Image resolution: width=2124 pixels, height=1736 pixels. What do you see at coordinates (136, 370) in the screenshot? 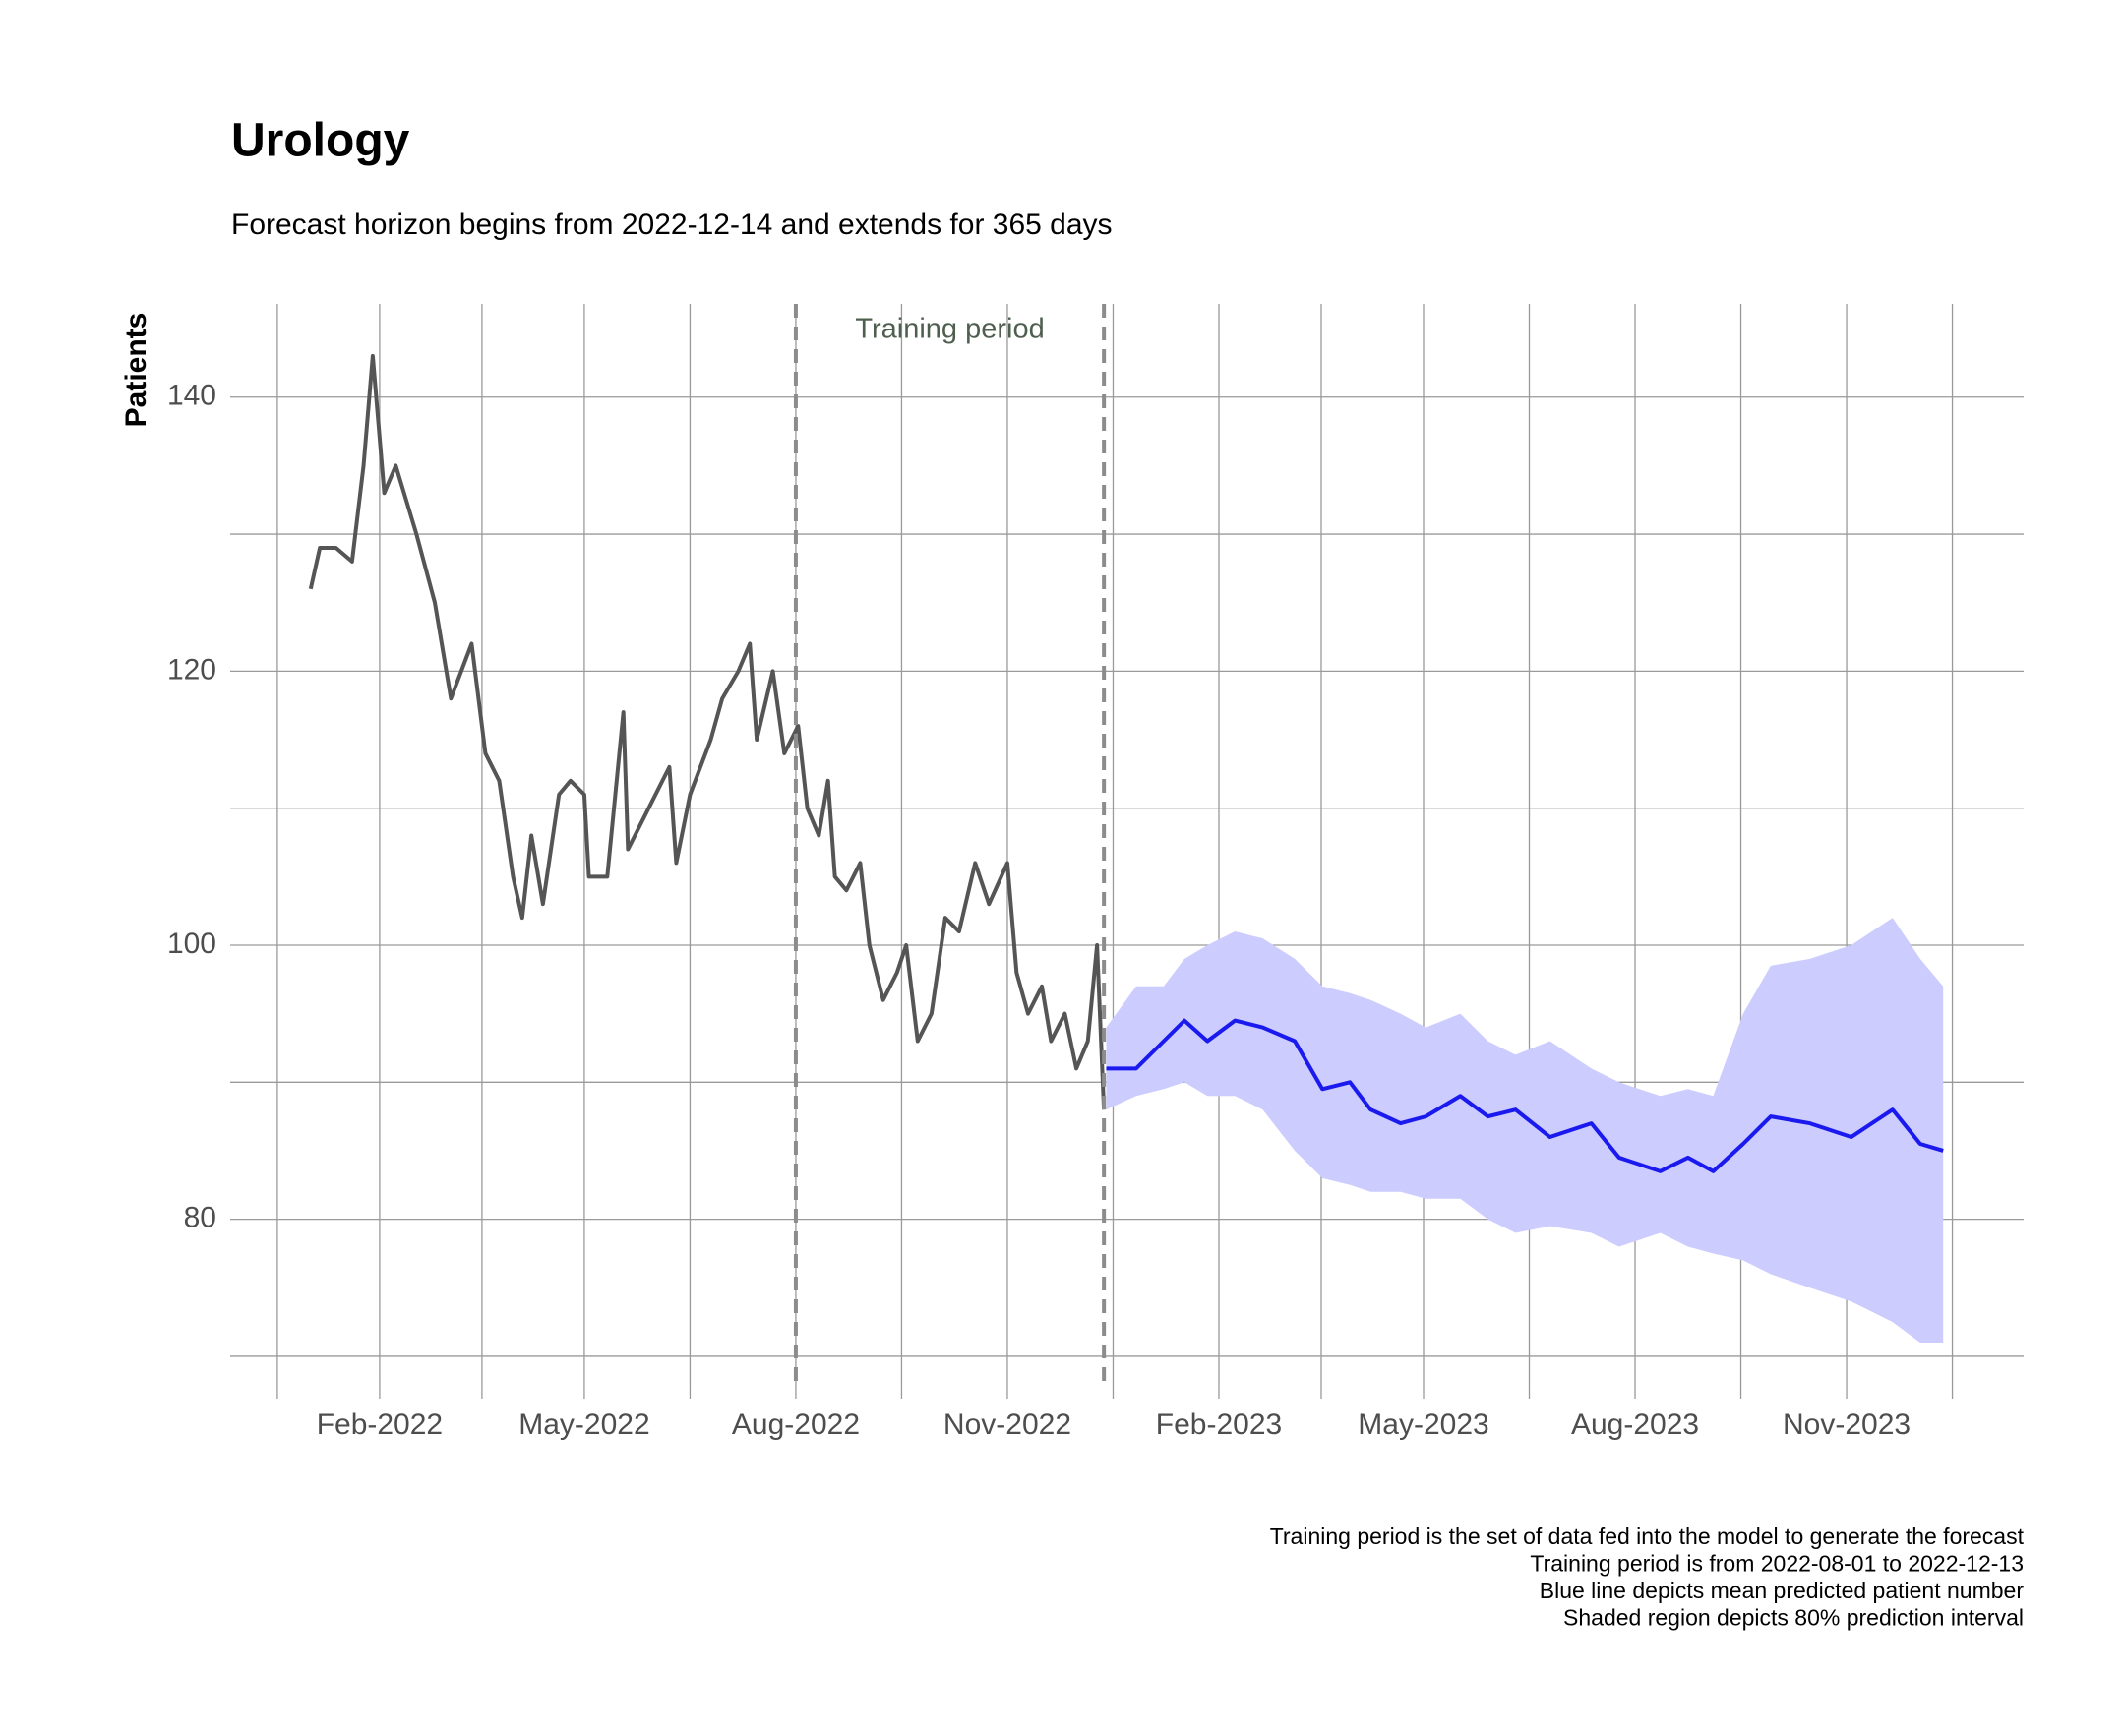
I see `y-axis-label: Patients` at bounding box center [136, 370].